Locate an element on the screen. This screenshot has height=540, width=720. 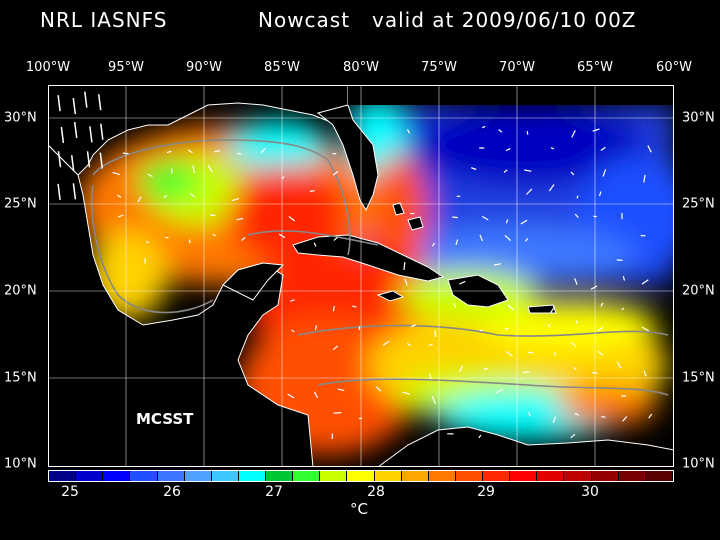
lat-label-right: 10°N is located at coordinates (698, 464).